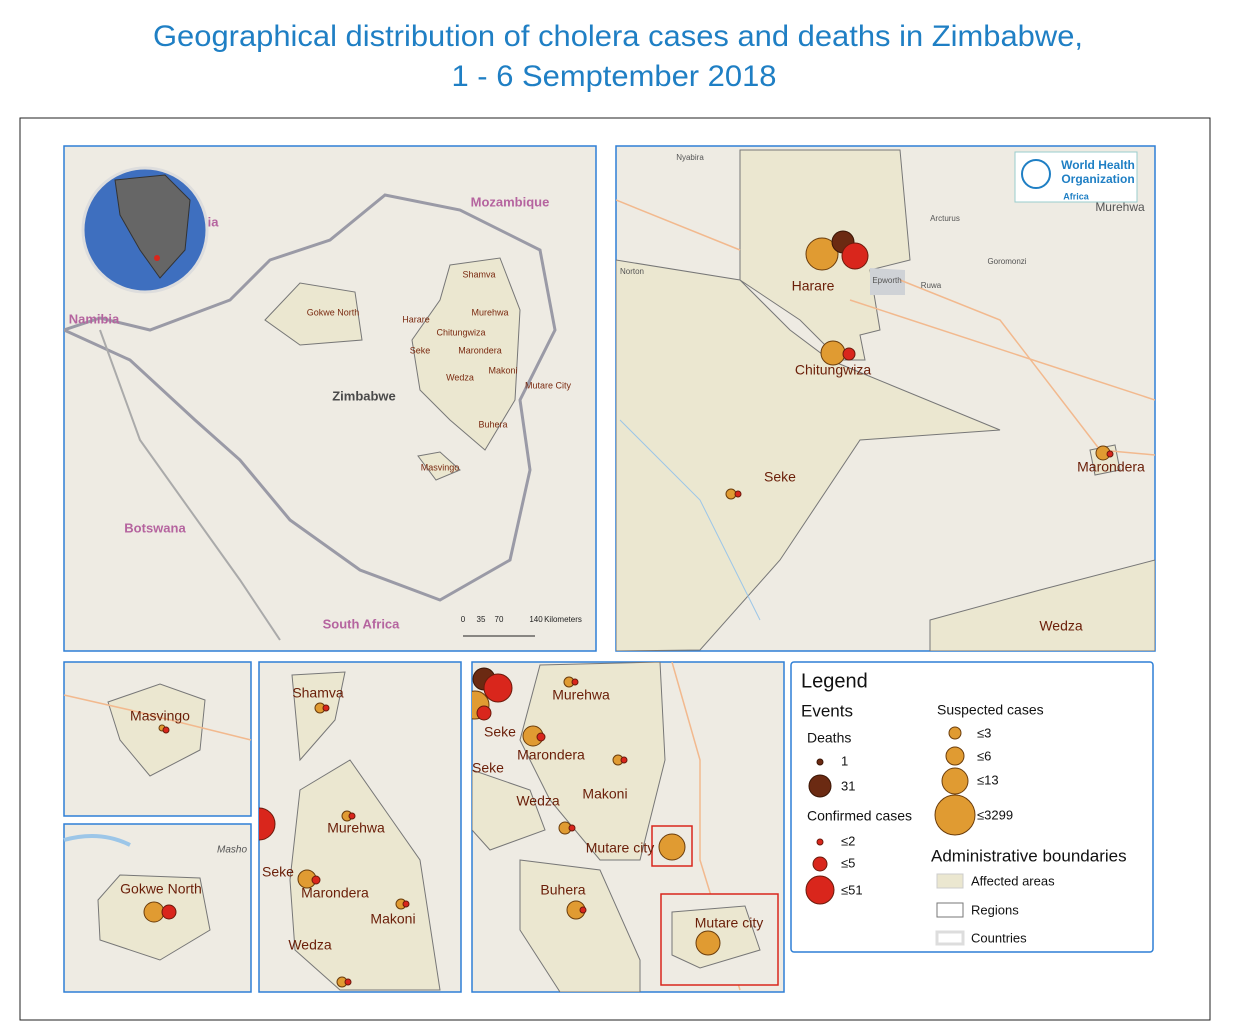 Image resolution: width=1236 pixels, height=1034 pixels. What do you see at coordinates (848, 785) in the screenshot?
I see `legend-label: 31` at bounding box center [848, 785].